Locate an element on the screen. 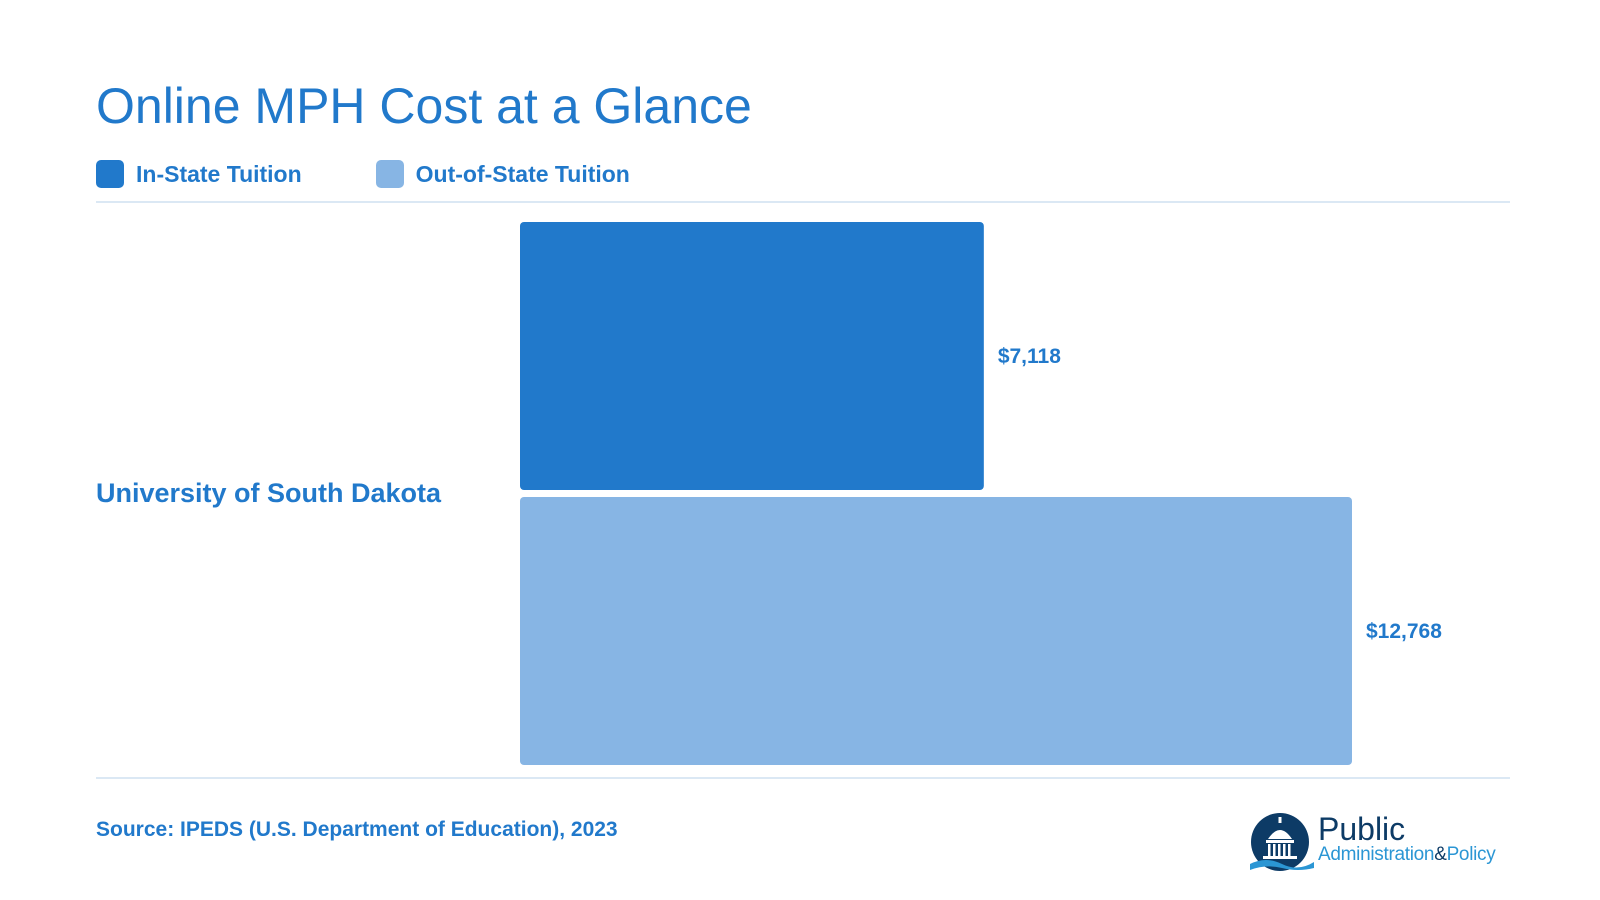  chart-title: Online MPH Cost at a Glance is located at coordinates (424, 106).